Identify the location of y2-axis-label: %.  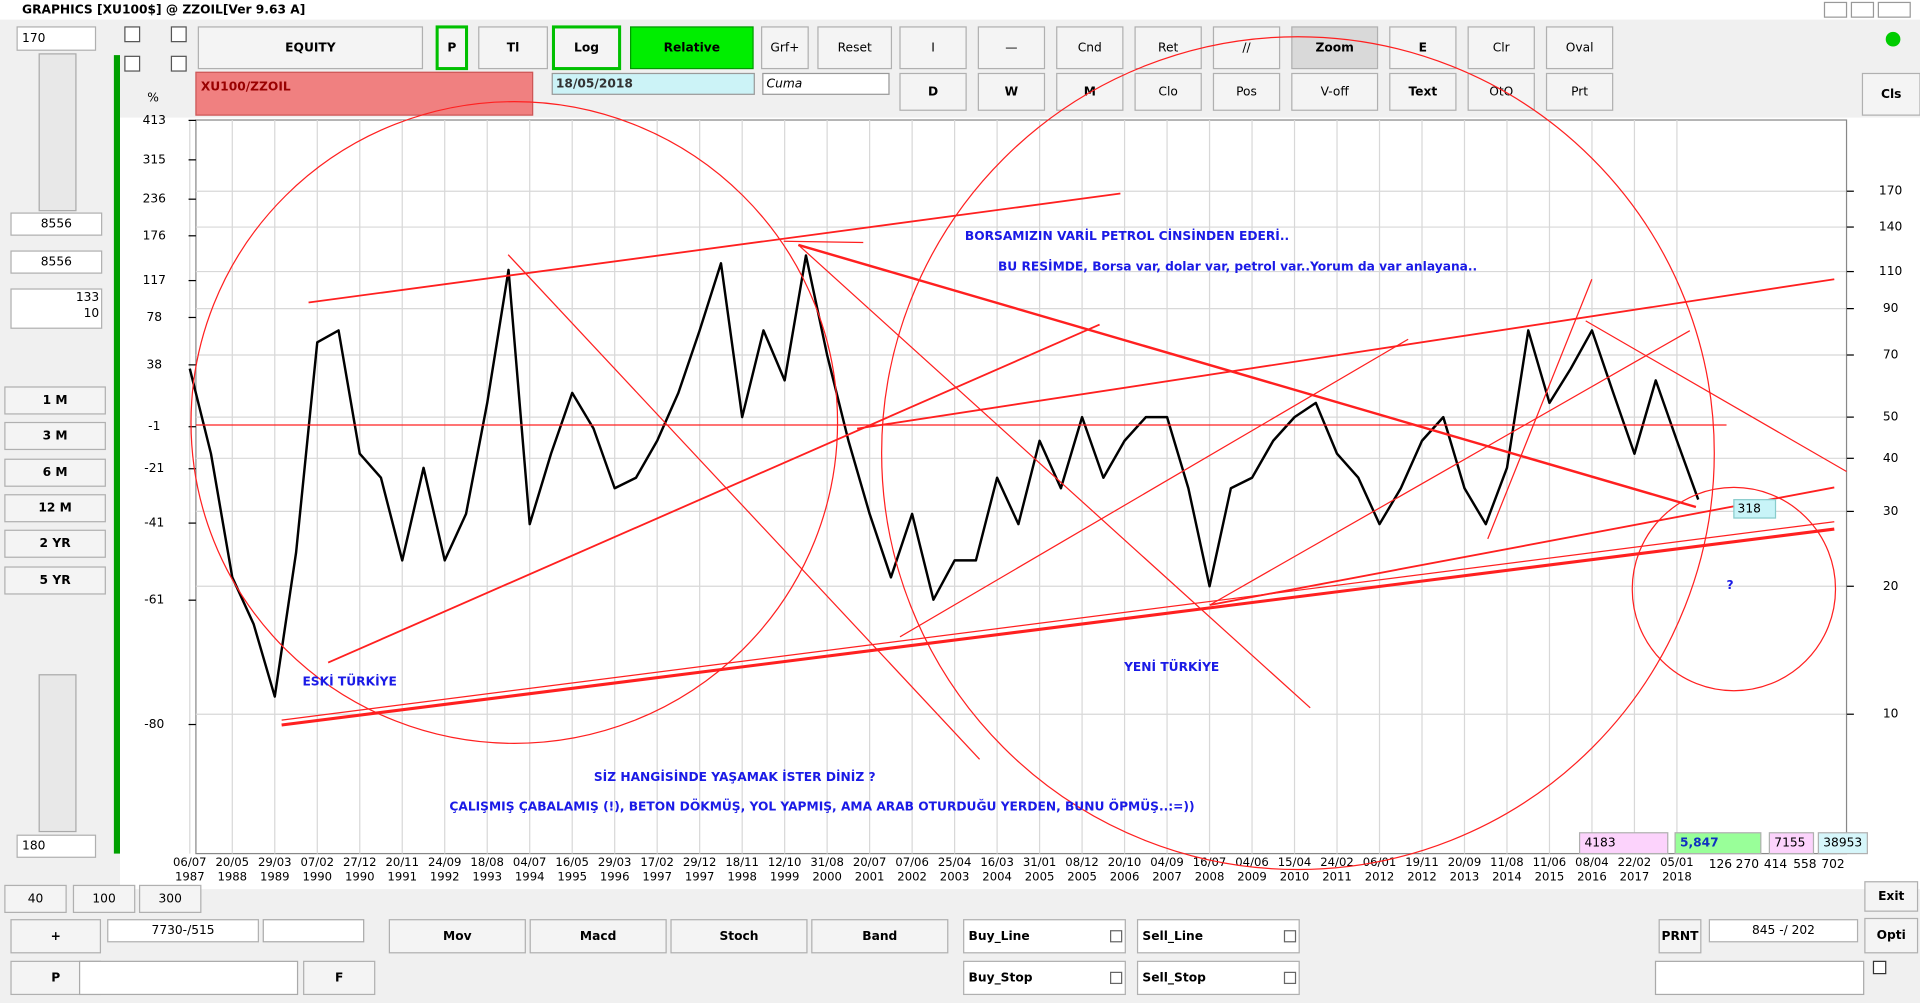
(153, 97).